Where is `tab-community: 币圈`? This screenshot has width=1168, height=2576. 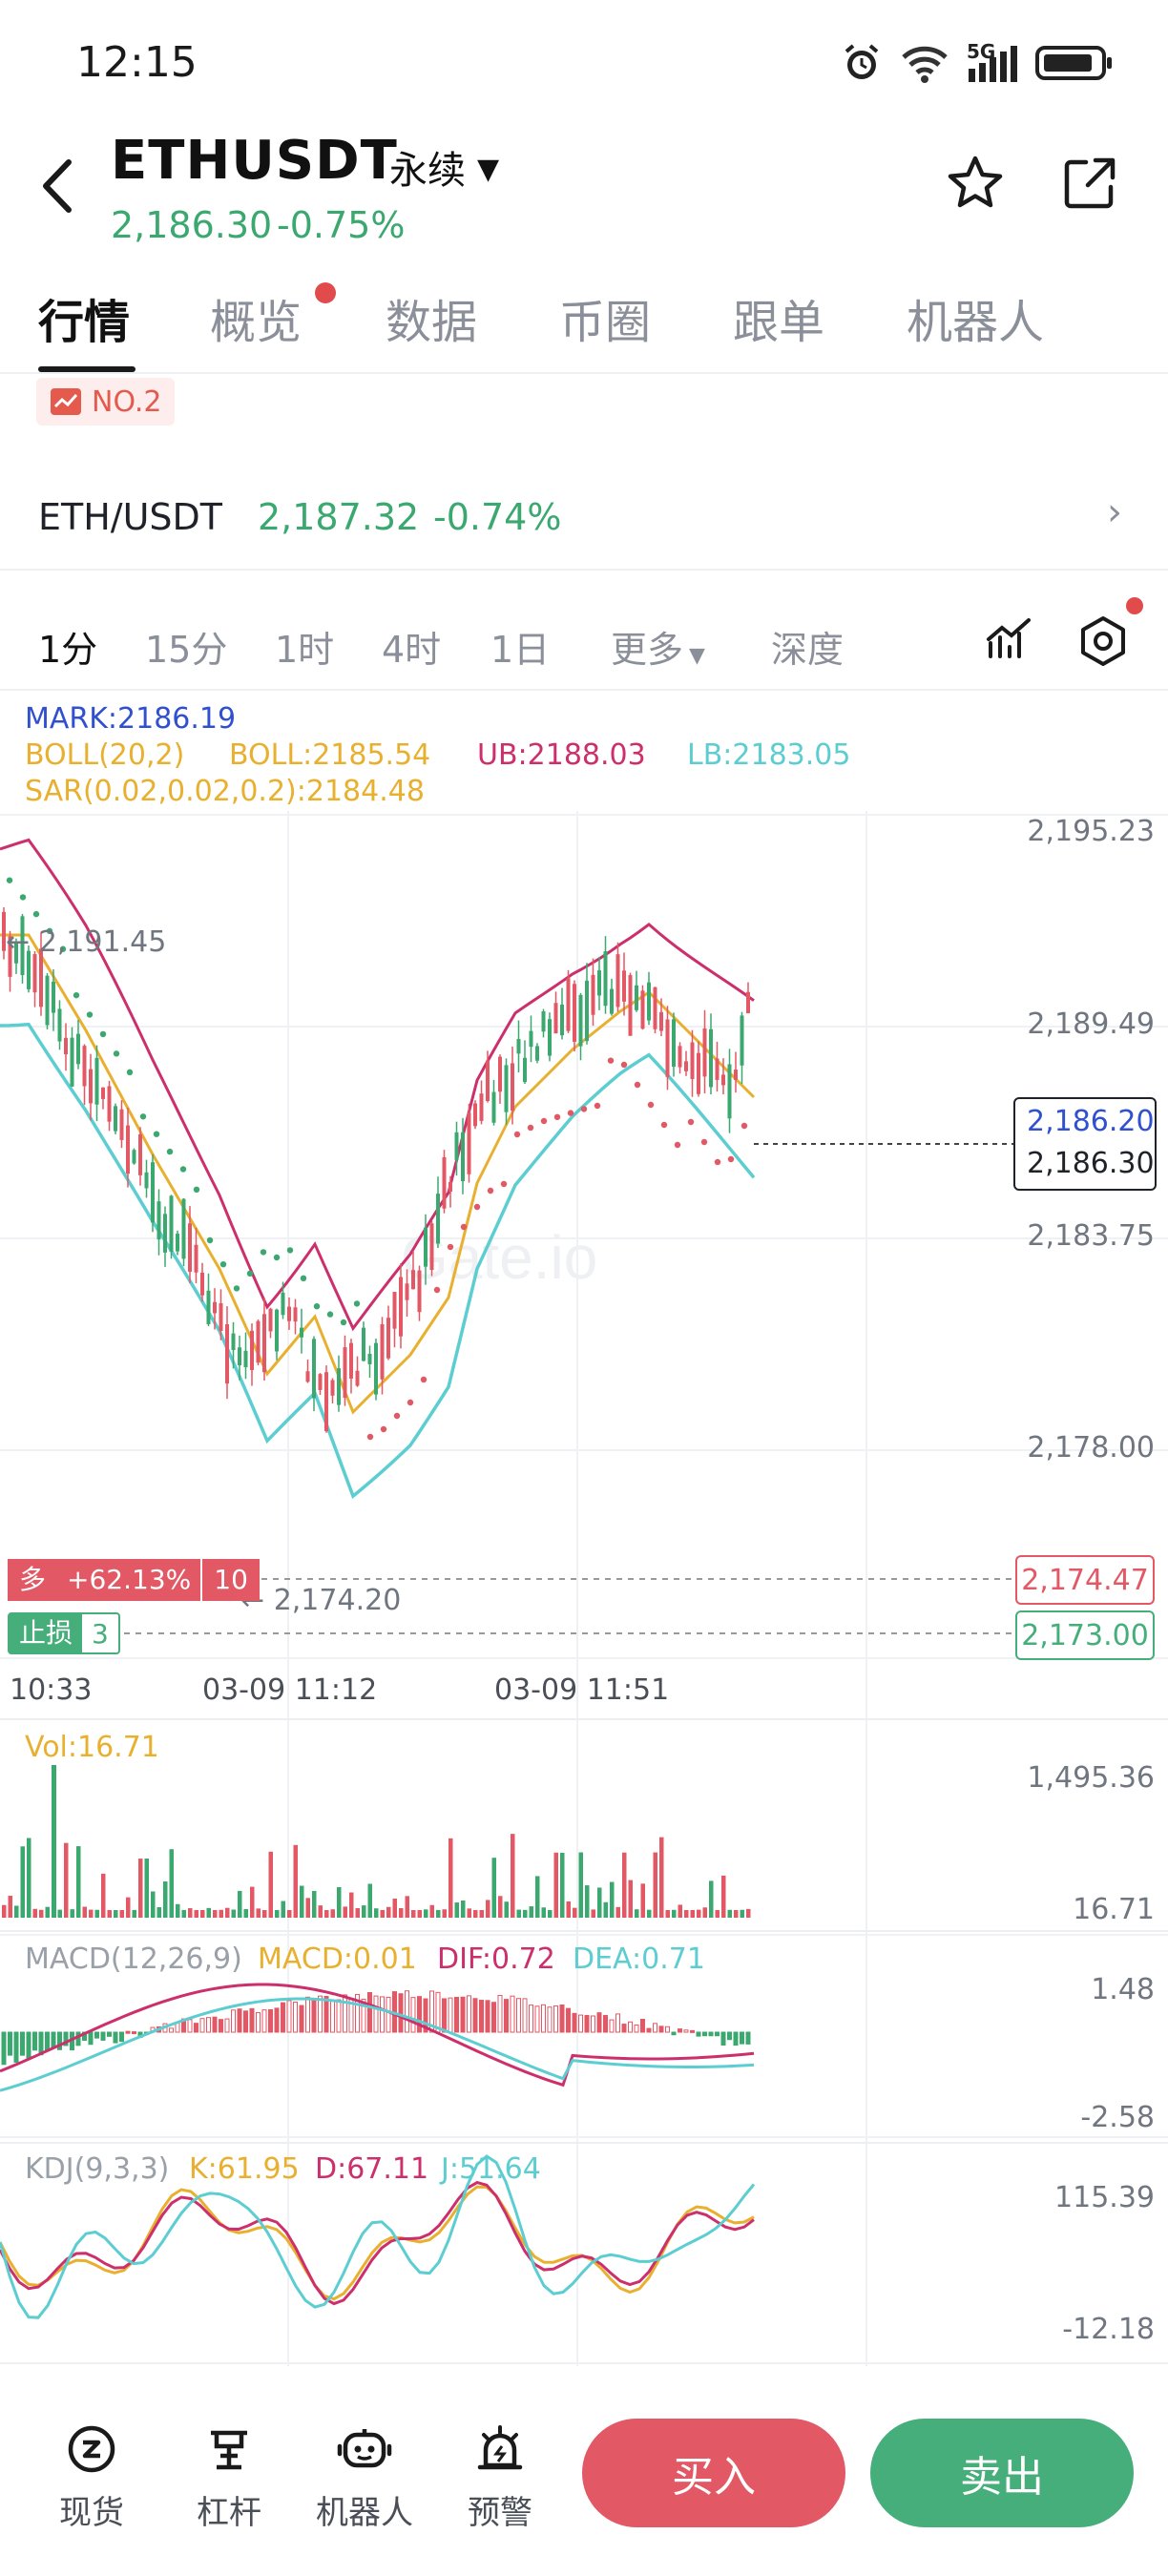
tab-community: 币圈 is located at coordinates (605, 322).